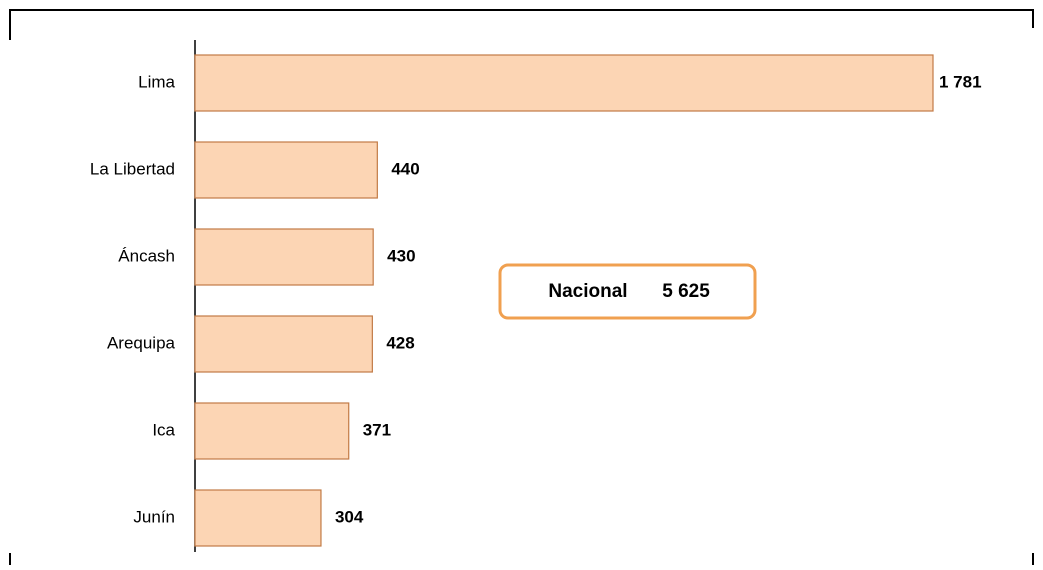 The image size is (1043, 570). Describe the element at coordinates (686, 291) in the screenshot. I see `annotation-value: 5 625` at that location.